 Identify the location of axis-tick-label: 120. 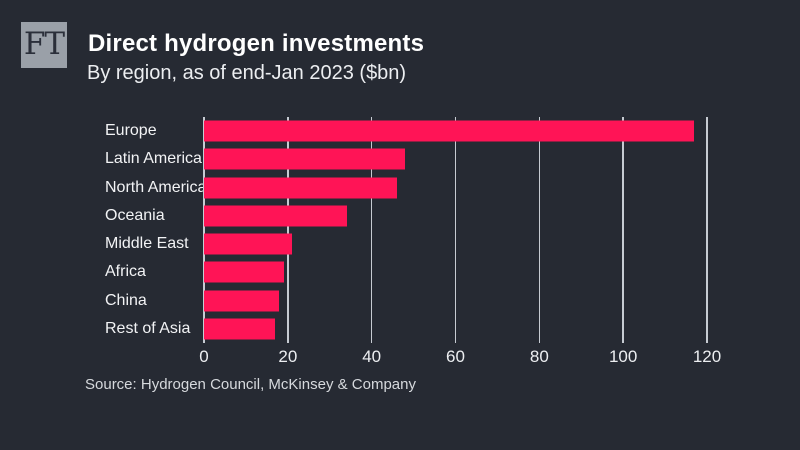
(707, 356).